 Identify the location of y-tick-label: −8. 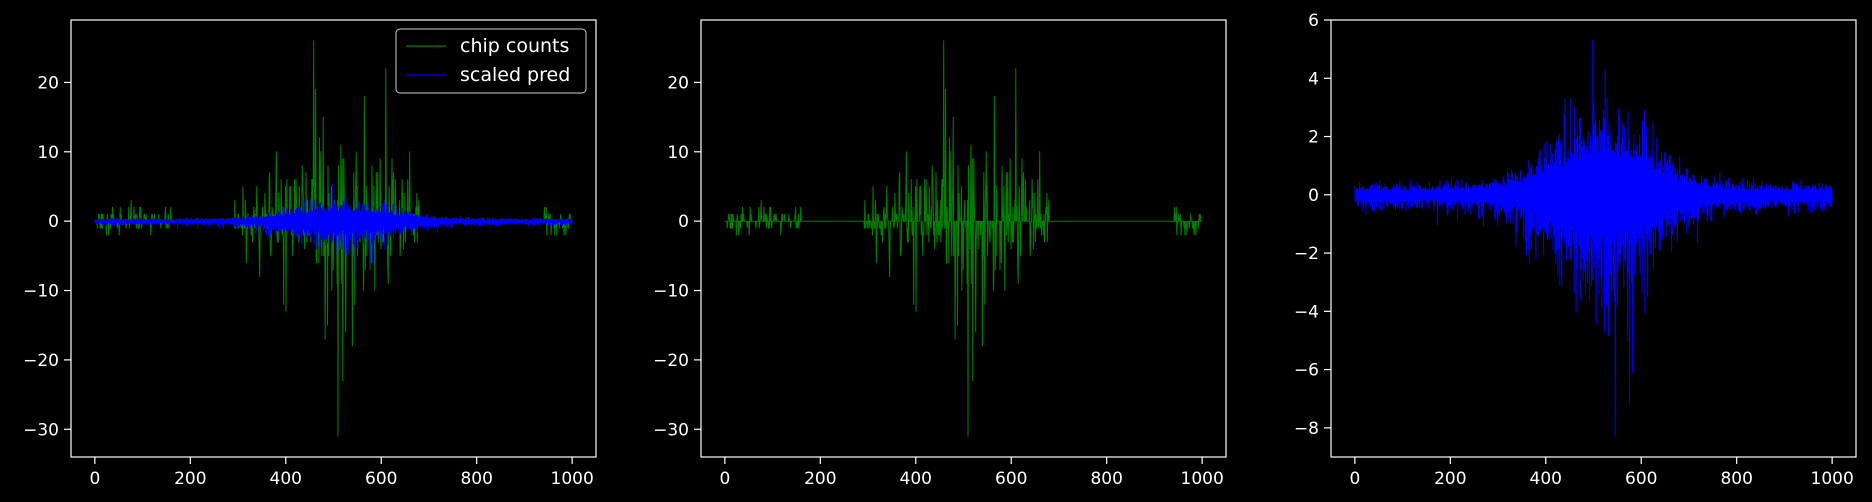
(1306, 429).